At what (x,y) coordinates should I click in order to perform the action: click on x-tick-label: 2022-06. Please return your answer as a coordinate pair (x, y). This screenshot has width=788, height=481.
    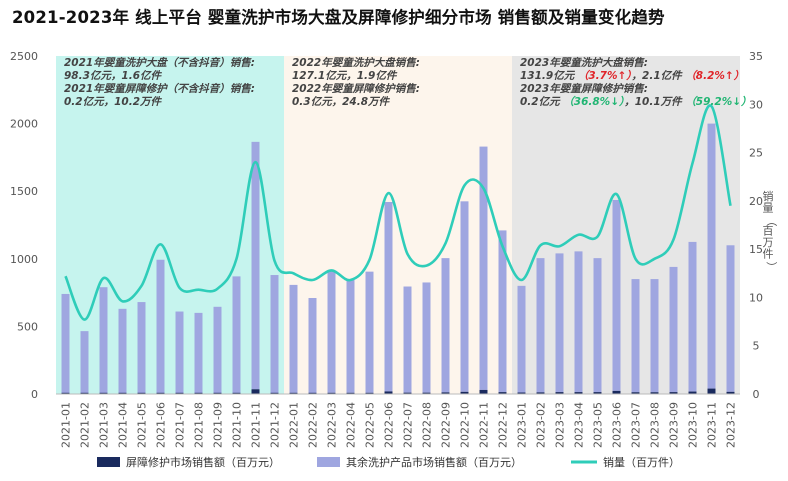
    Looking at the image, I should click on (389, 425).